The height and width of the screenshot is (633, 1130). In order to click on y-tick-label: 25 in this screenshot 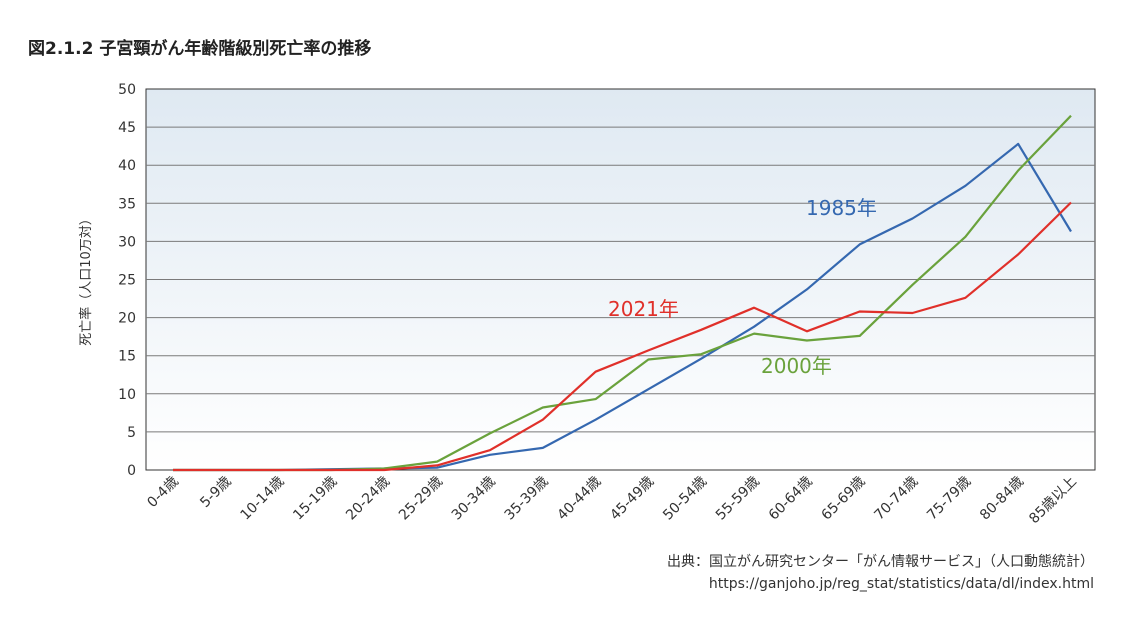, I will do `click(127, 281)`.